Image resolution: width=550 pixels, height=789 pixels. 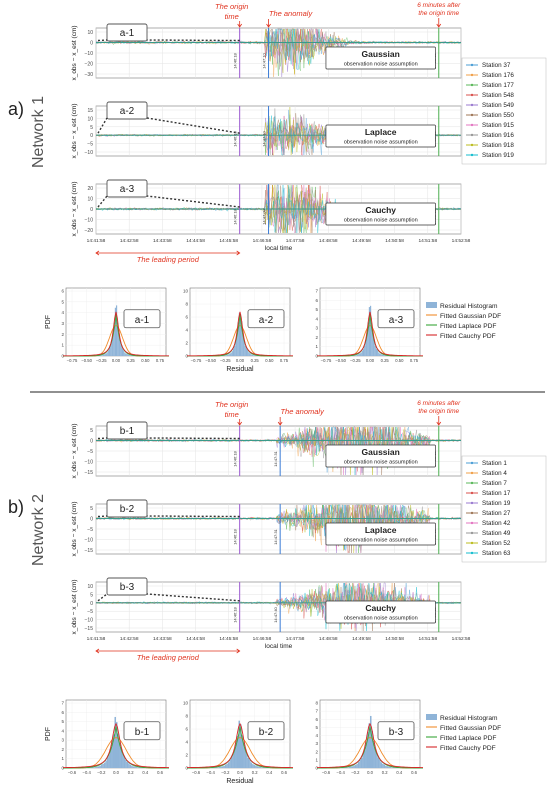 What do you see at coordinates (355, 772) in the screenshot?
I see `x-tick-label: −0.2` at bounding box center [355, 772].